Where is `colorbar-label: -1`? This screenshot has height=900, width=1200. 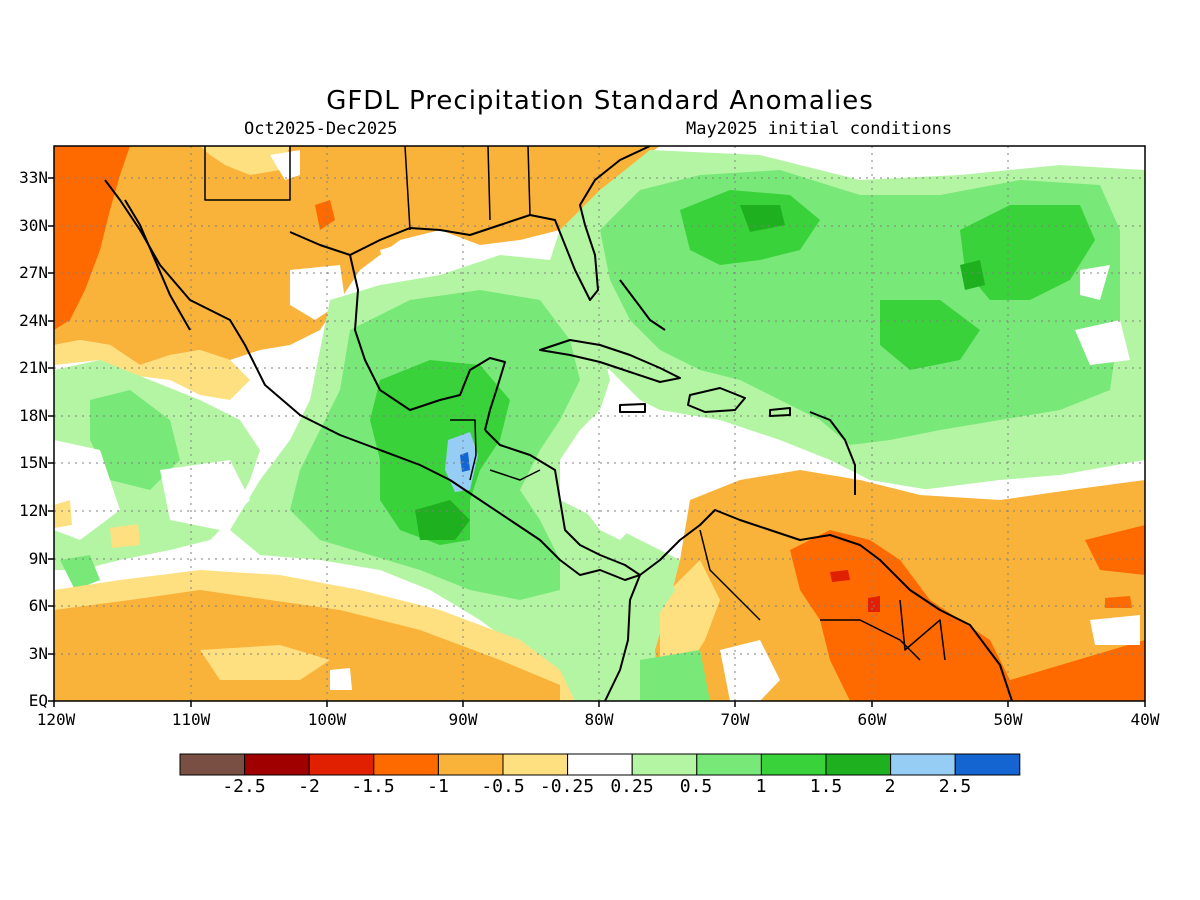
colorbar-label: -1 is located at coordinates (438, 786).